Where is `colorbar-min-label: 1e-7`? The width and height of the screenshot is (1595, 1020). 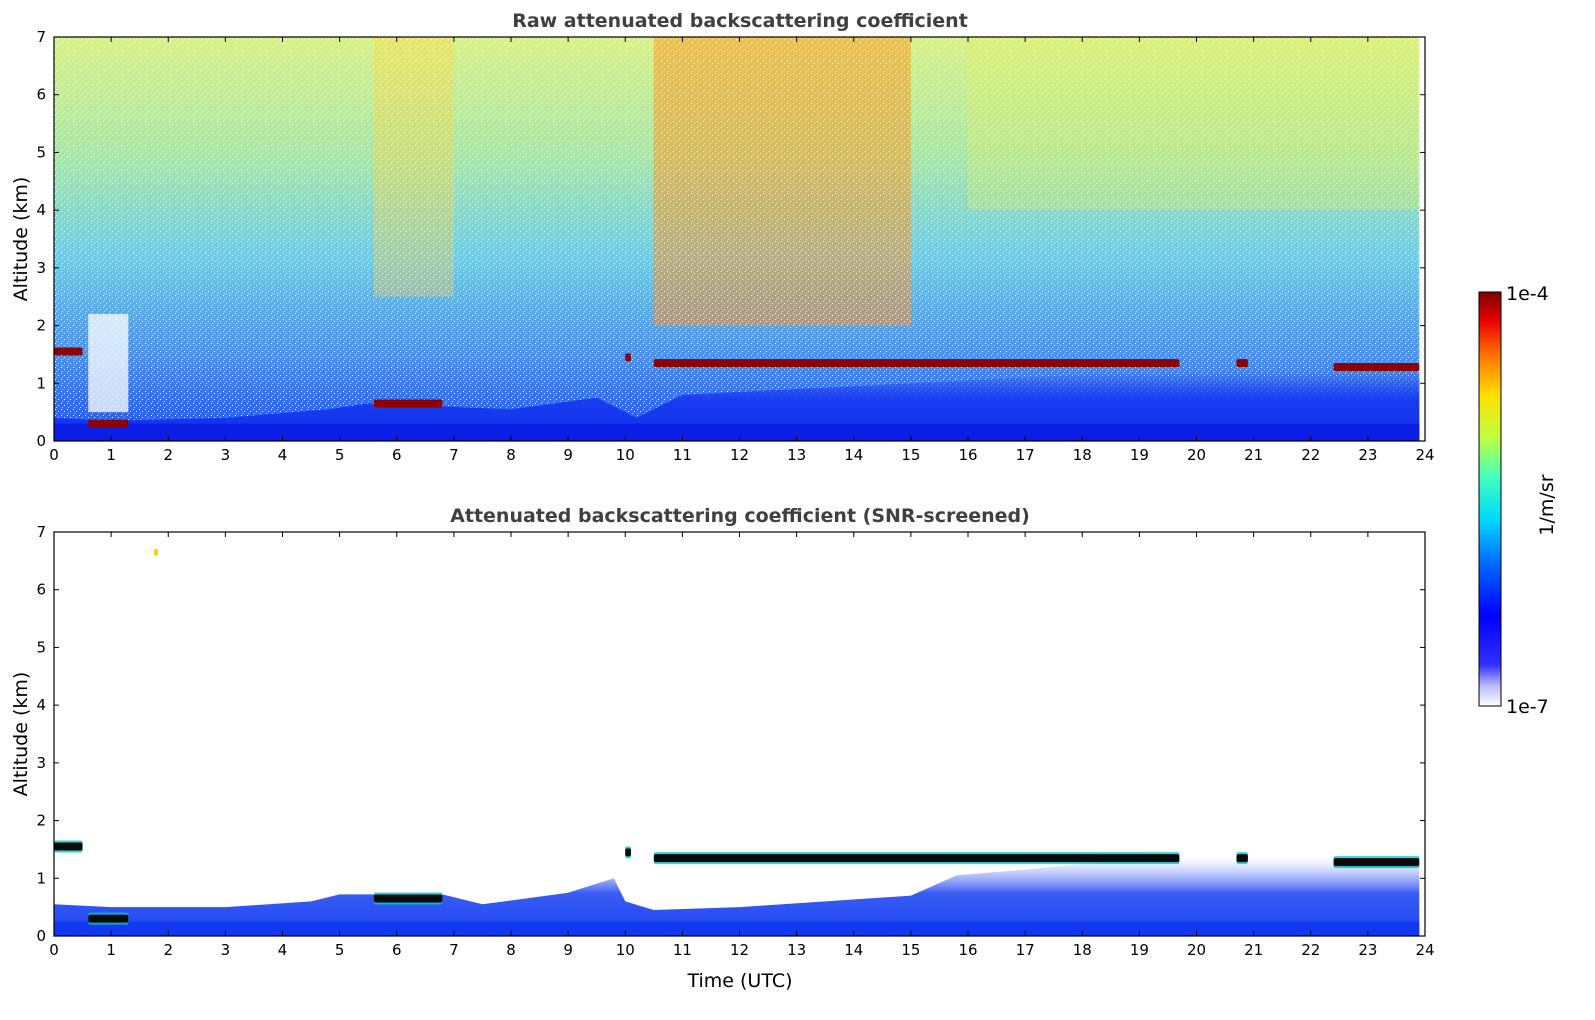 colorbar-min-label: 1e-7 is located at coordinates (1527, 707).